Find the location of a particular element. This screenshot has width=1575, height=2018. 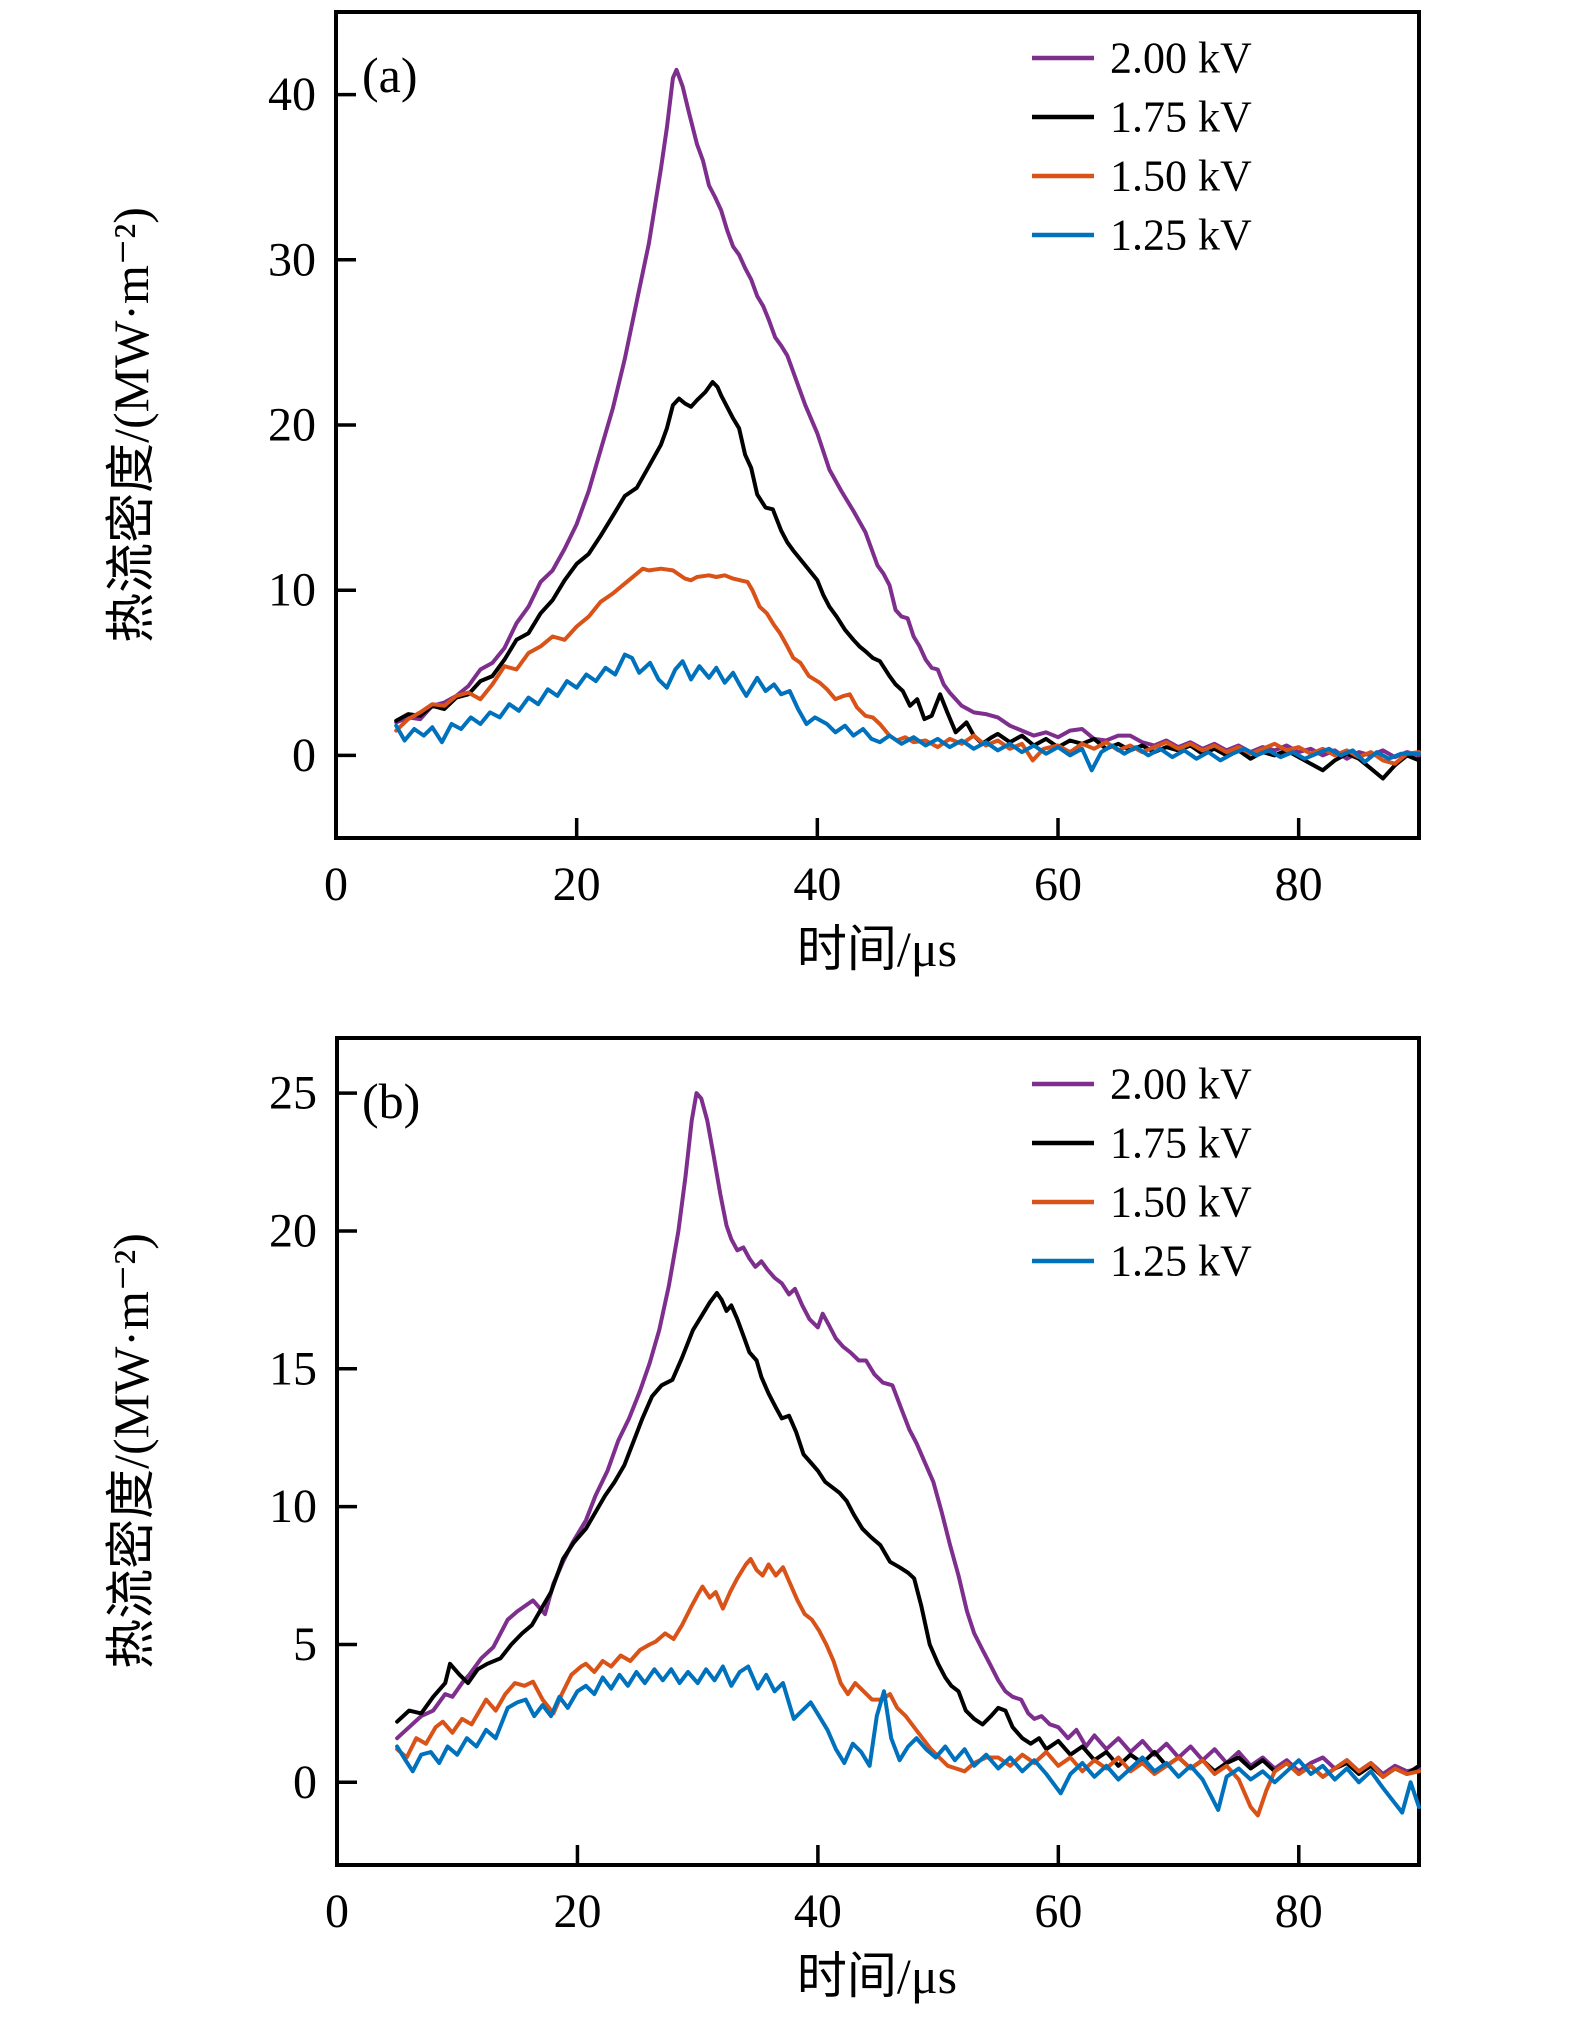

panel-a-y-tick-label: 20 is located at coordinates (292, 425).